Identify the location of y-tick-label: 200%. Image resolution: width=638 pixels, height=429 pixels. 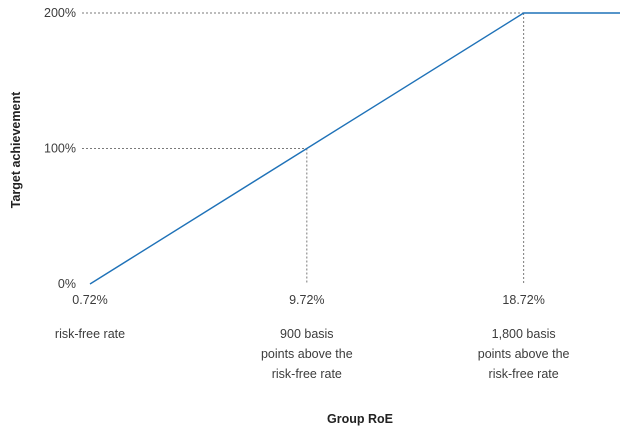
(60, 13).